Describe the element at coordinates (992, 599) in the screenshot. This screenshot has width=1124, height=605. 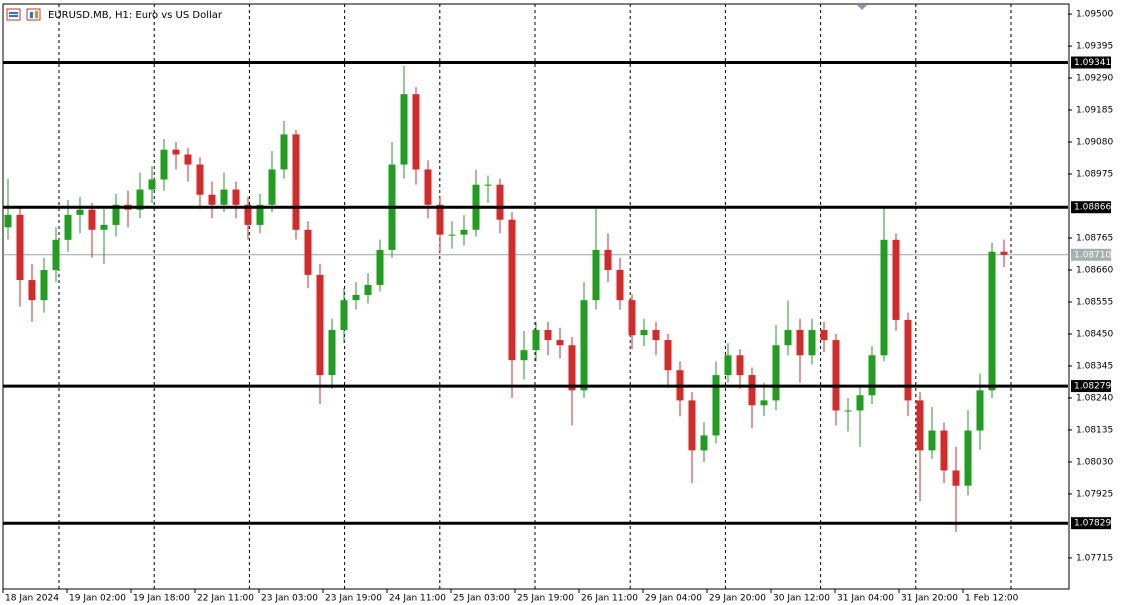
I see `x-tick-label: 1 Feb 12:00` at that location.